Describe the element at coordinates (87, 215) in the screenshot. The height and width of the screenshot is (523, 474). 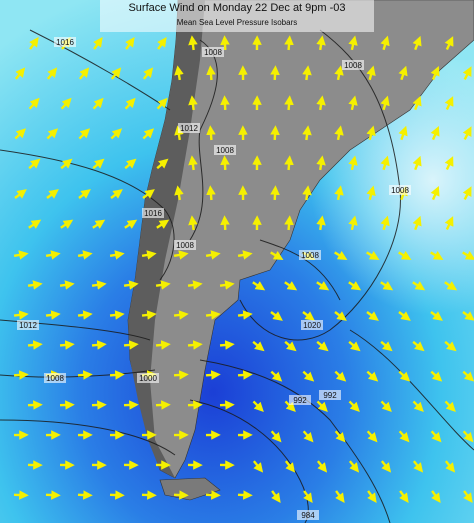
I see `isobar` at that location.